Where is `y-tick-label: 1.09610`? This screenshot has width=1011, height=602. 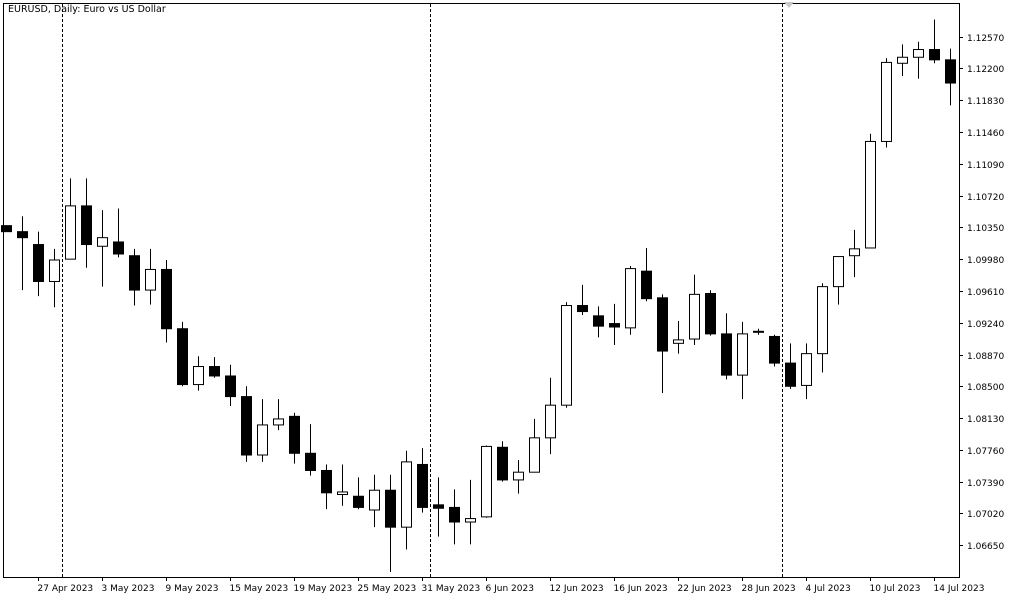
y-tick-label: 1.09610 is located at coordinates (985, 293).